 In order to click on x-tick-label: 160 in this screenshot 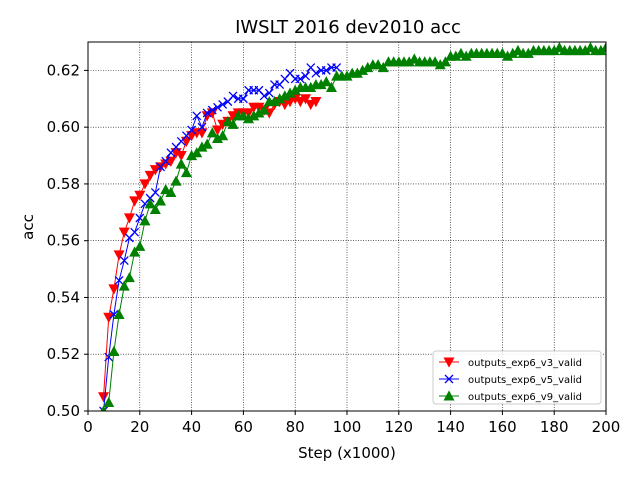, I will do `click(502, 427)`.